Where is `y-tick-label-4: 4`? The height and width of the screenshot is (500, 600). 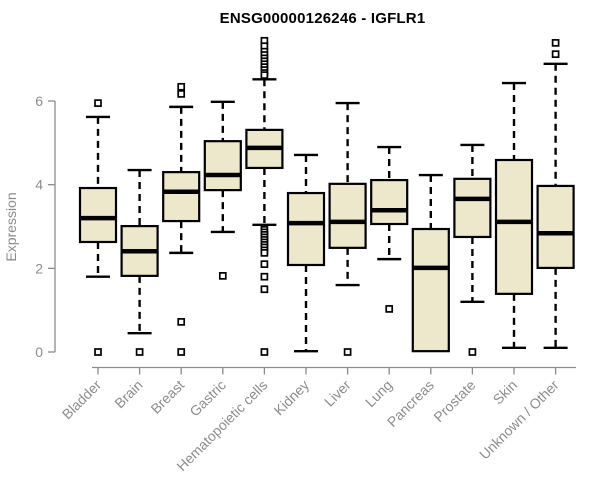
y-tick-label-4: 4 is located at coordinates (39, 185).